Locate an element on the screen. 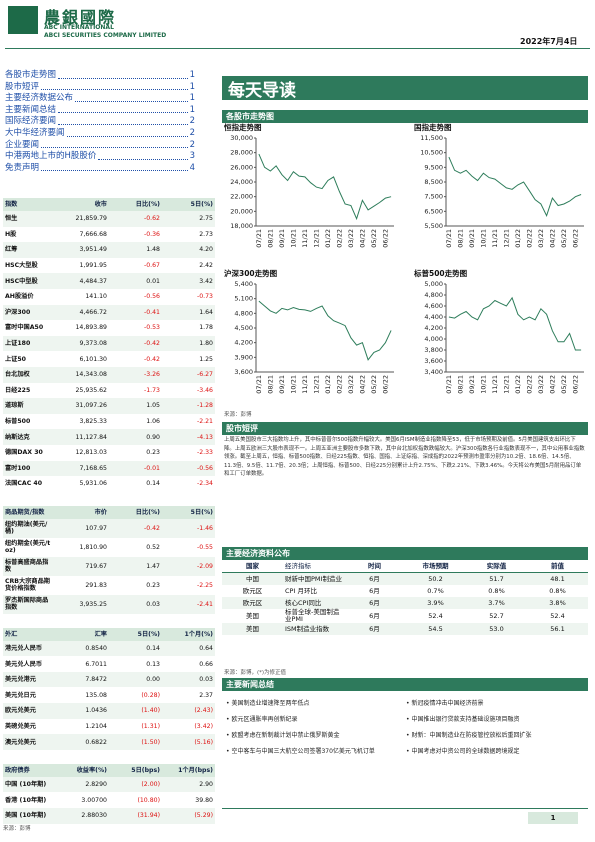 The width and height of the screenshot is (595, 842). toc-item: 股市短评 1 is located at coordinates (100, 88).